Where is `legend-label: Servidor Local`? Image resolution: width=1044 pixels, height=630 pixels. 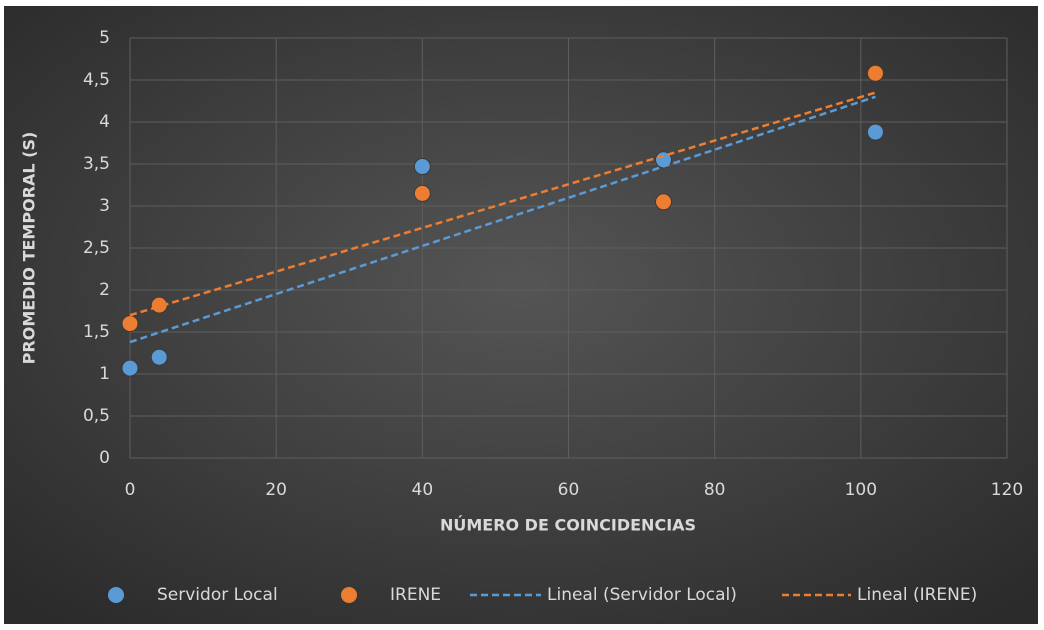
legend-label: Servidor Local is located at coordinates (217, 595).